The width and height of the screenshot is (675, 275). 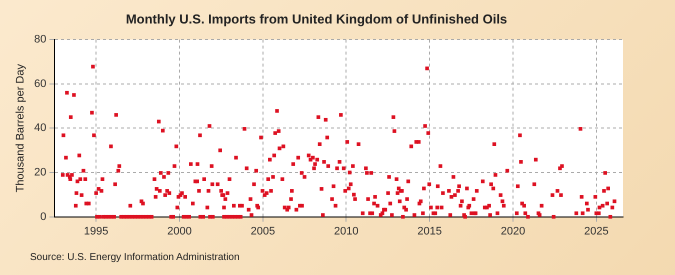 What do you see at coordinates (40, 172) in the screenshot?
I see `y-tick-label: 20` at bounding box center [40, 172].